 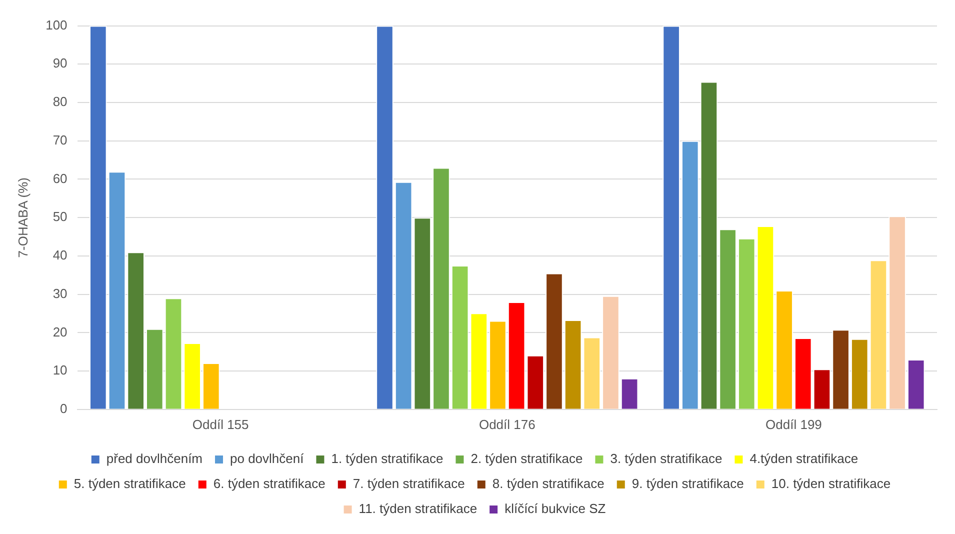 What do you see at coordinates (408, 484) in the screenshot?
I see `legend-label: 7. týden stratifikace` at bounding box center [408, 484].